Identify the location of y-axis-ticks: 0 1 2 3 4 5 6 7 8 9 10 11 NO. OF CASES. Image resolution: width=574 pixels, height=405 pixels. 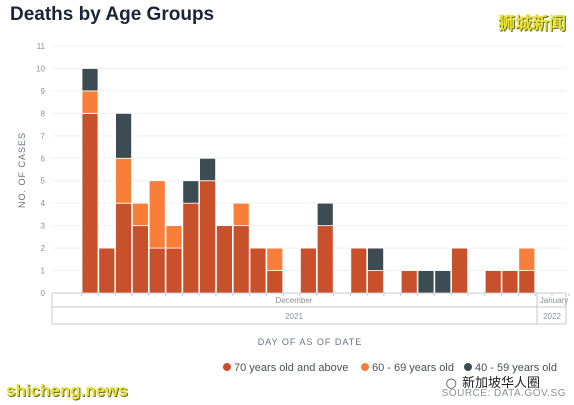
(31, 170).